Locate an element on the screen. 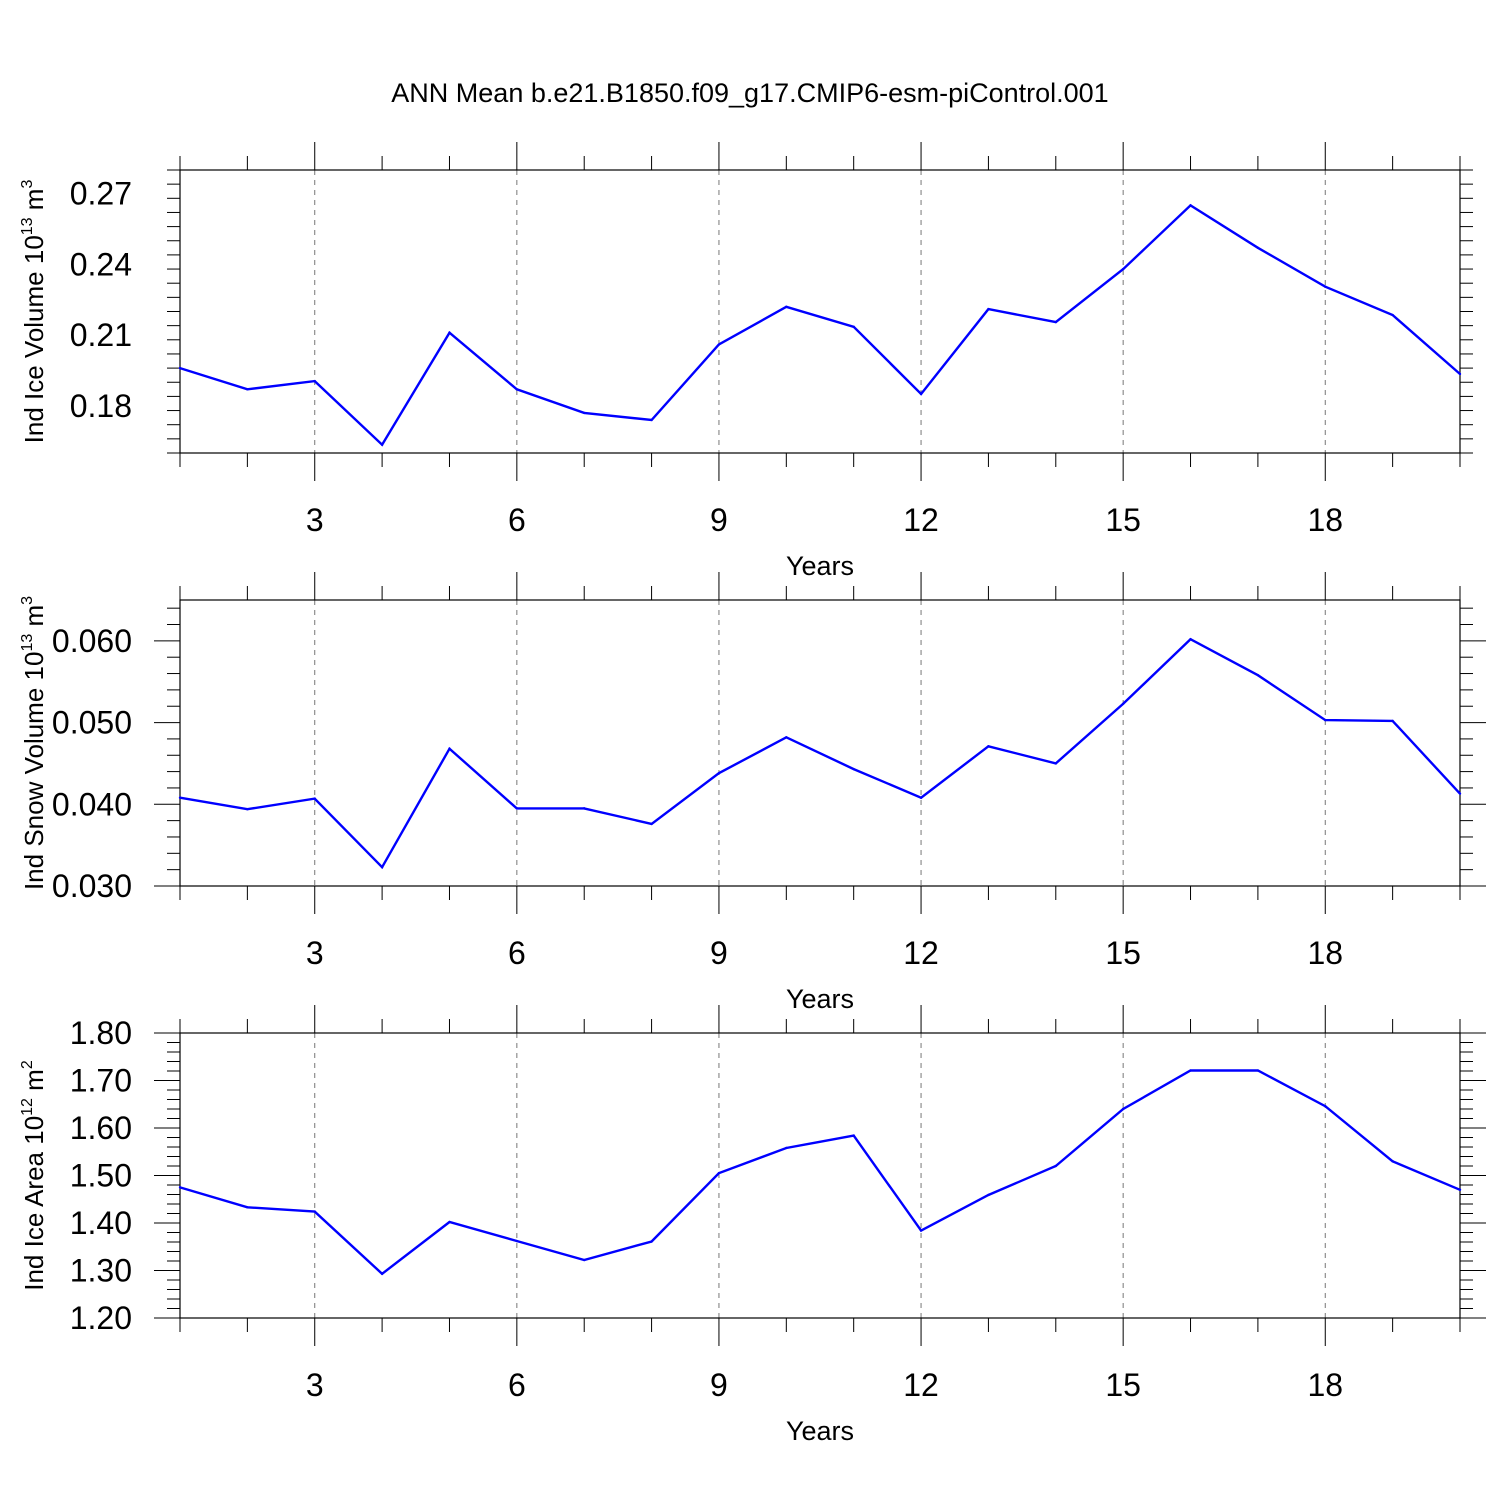 This screenshot has height=1500, width=1500. y-tick-label: 0.040 is located at coordinates (92, 804).